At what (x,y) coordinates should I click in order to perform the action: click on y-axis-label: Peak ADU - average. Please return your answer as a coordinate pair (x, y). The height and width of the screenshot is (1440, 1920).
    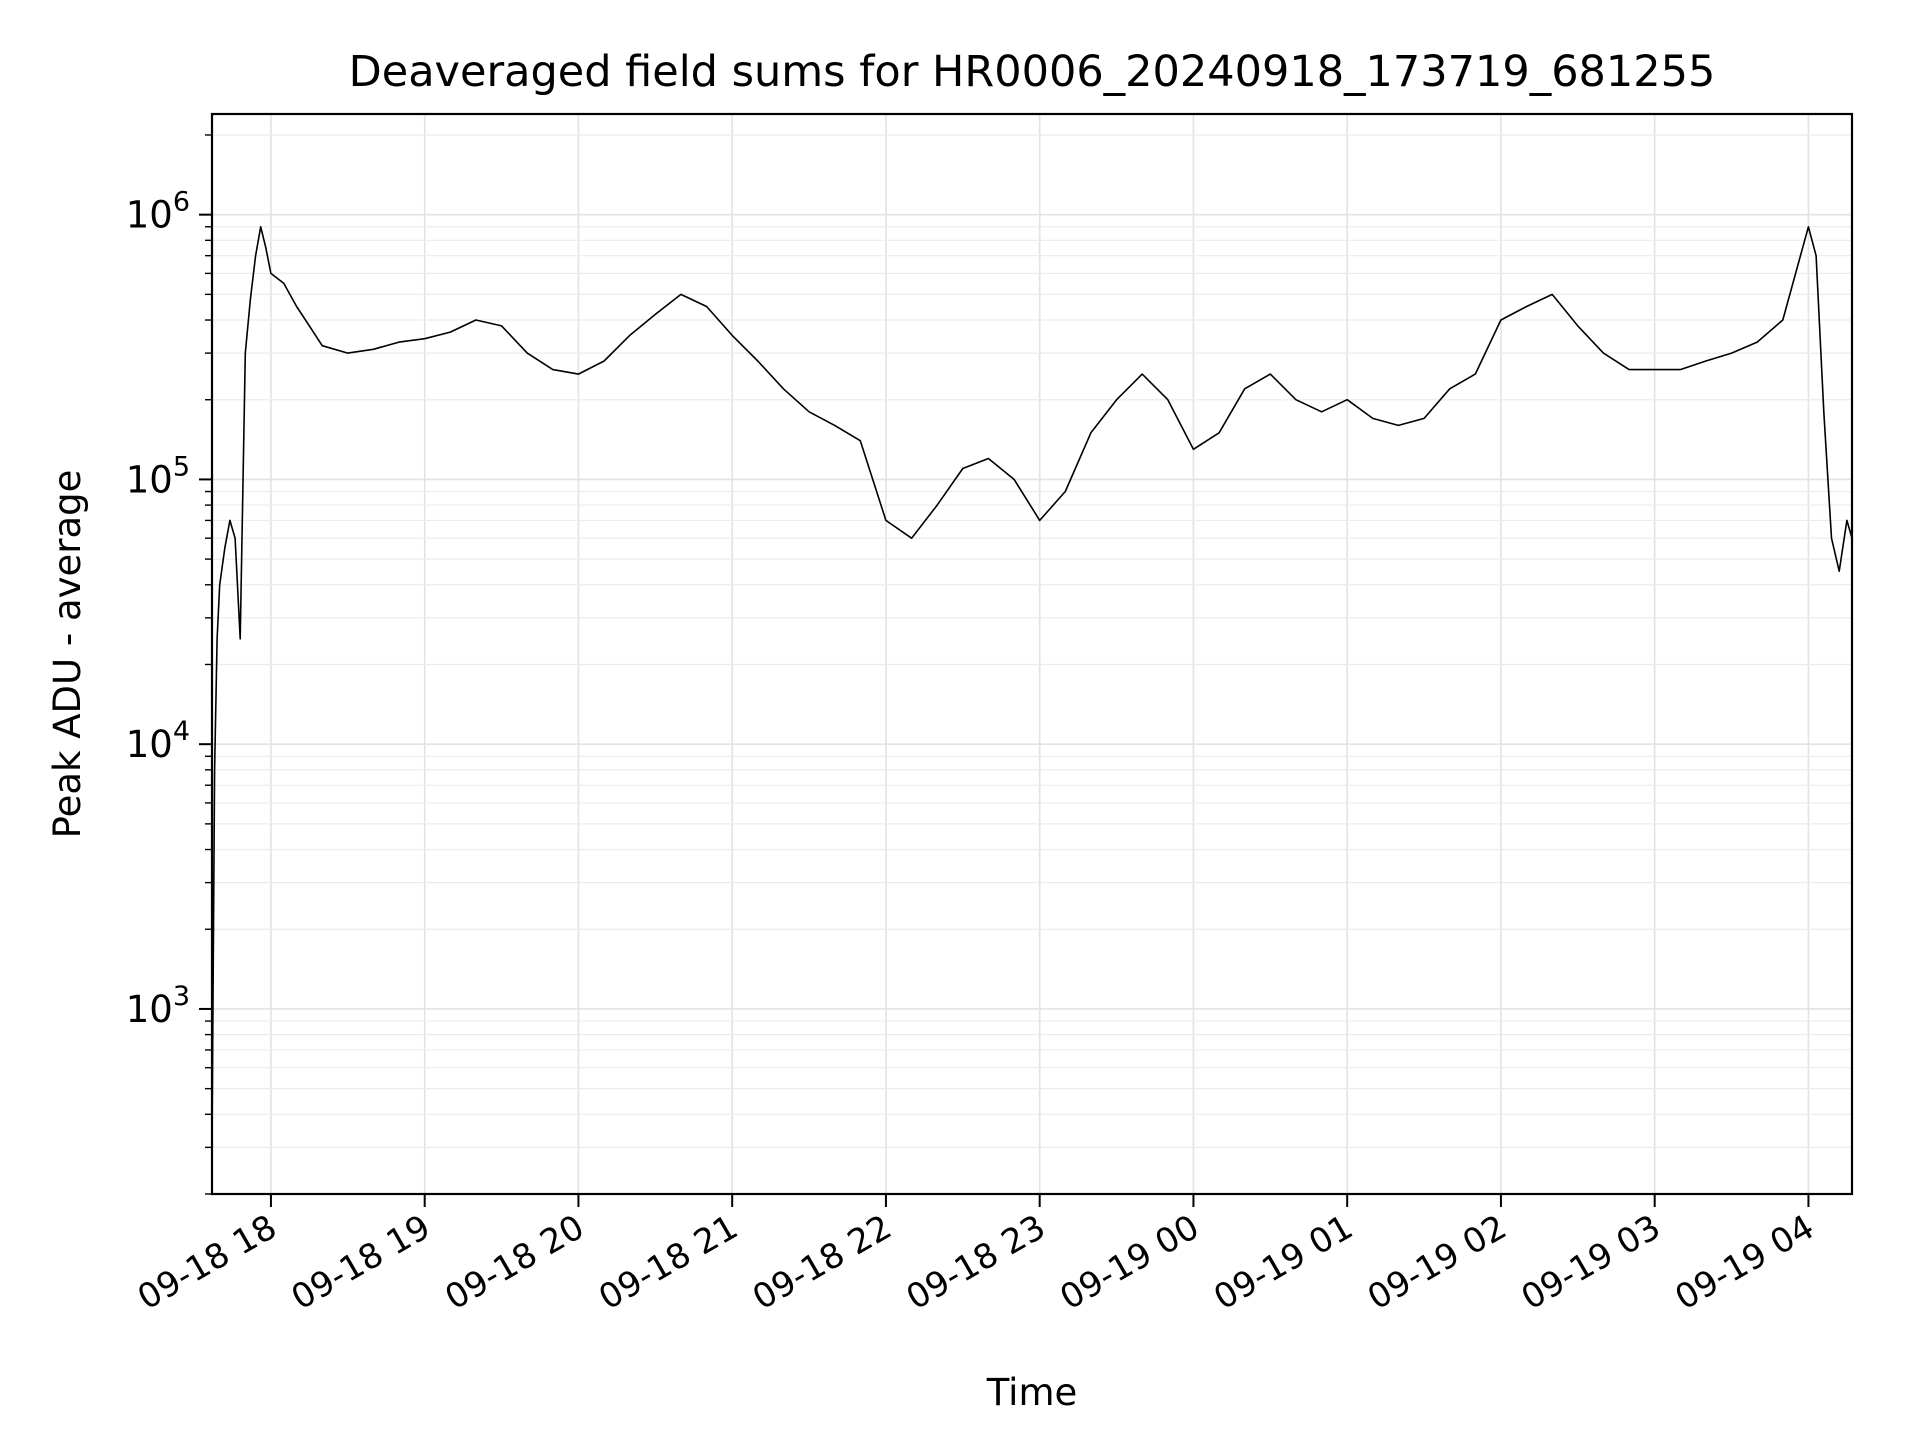
    Looking at the image, I should click on (67, 654).